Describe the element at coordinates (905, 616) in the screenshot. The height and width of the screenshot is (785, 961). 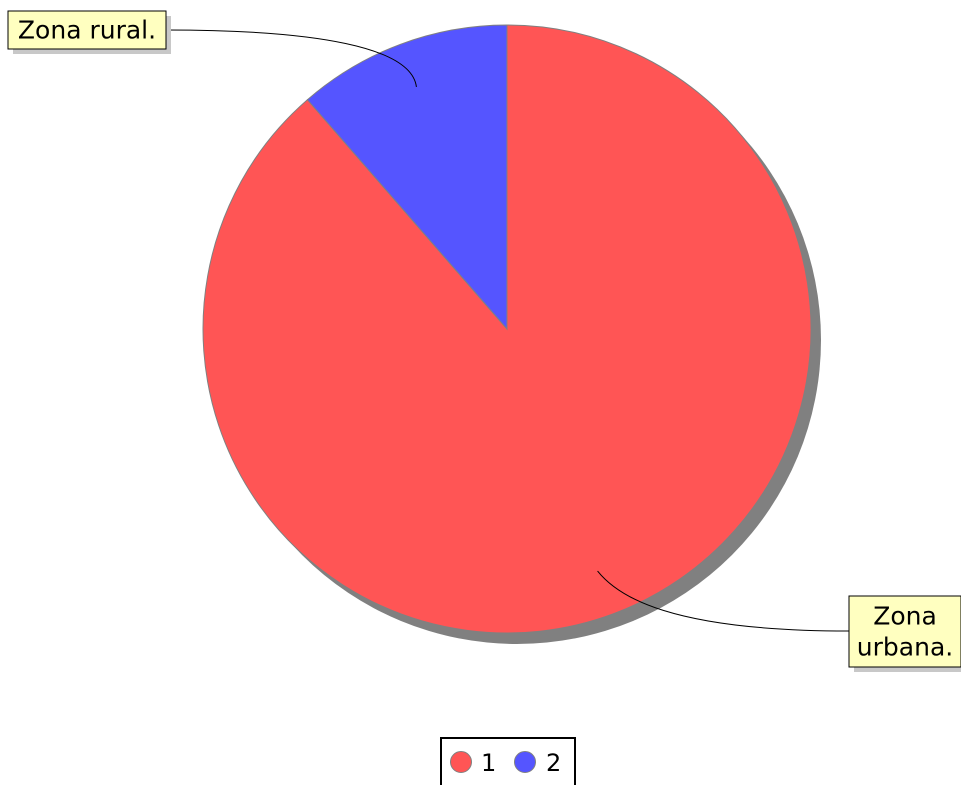
I see `slice-label-1-line-1: Zona` at that location.